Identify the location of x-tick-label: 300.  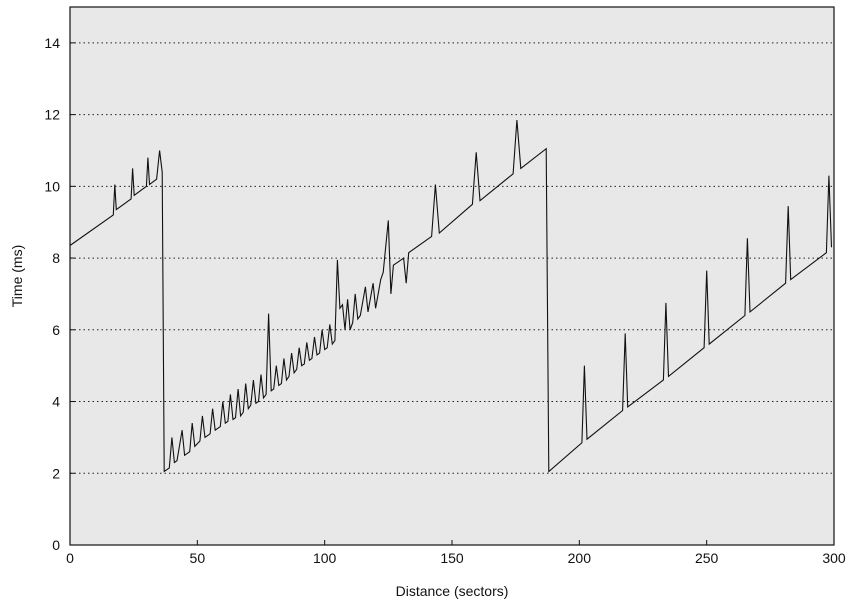
(834, 558).